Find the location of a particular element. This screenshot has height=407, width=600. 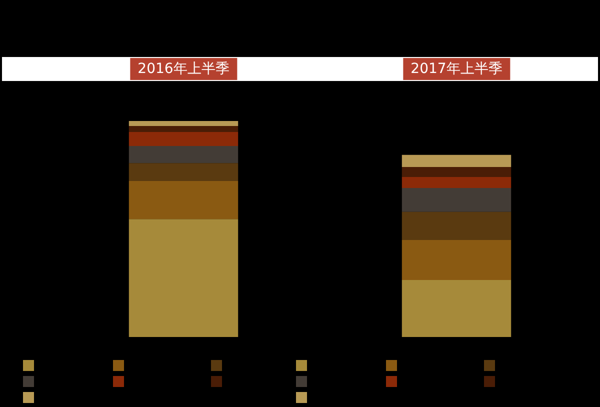

x-tick-label: 2016年上半季 is located at coordinates (184, 69).